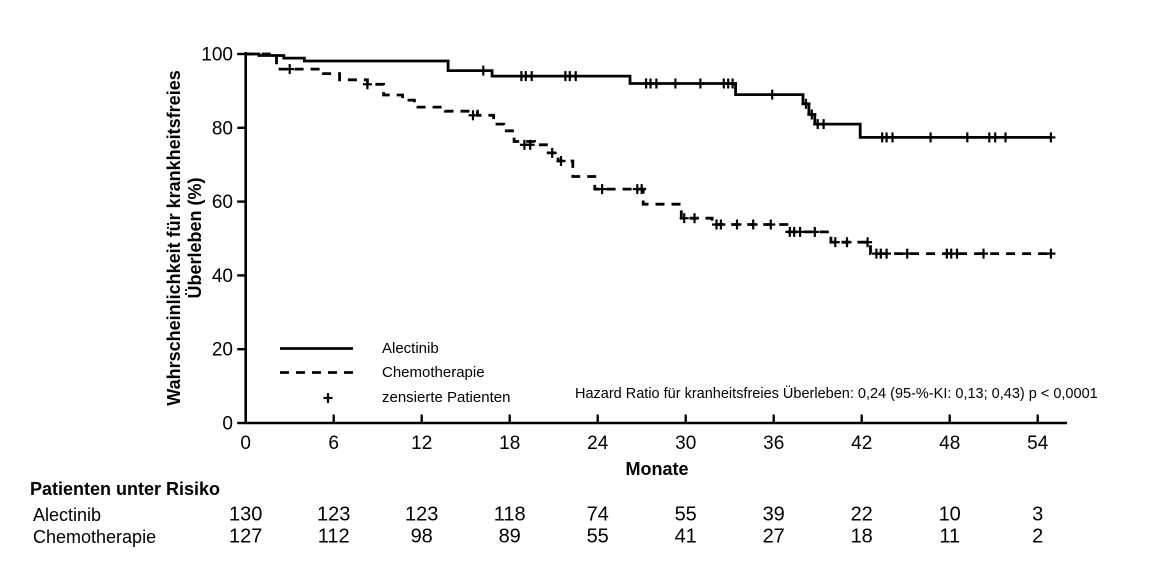  What do you see at coordinates (334, 537) in the screenshot?
I see `risk-count-chemotherapie: 112` at bounding box center [334, 537].